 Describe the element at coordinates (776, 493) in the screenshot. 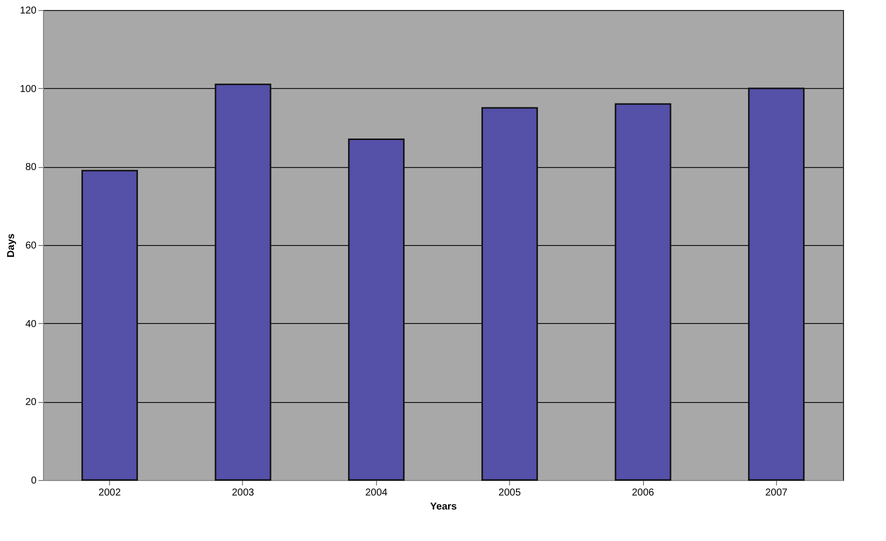

I see `x-tick-label: 2007` at that location.